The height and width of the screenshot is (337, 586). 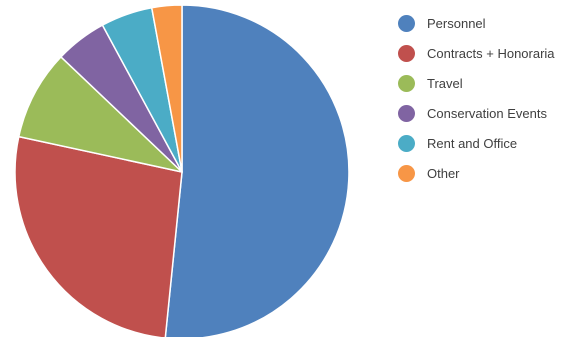 What do you see at coordinates (491, 53) in the screenshot?
I see `legend-label: Contracts + Honoraria` at bounding box center [491, 53].